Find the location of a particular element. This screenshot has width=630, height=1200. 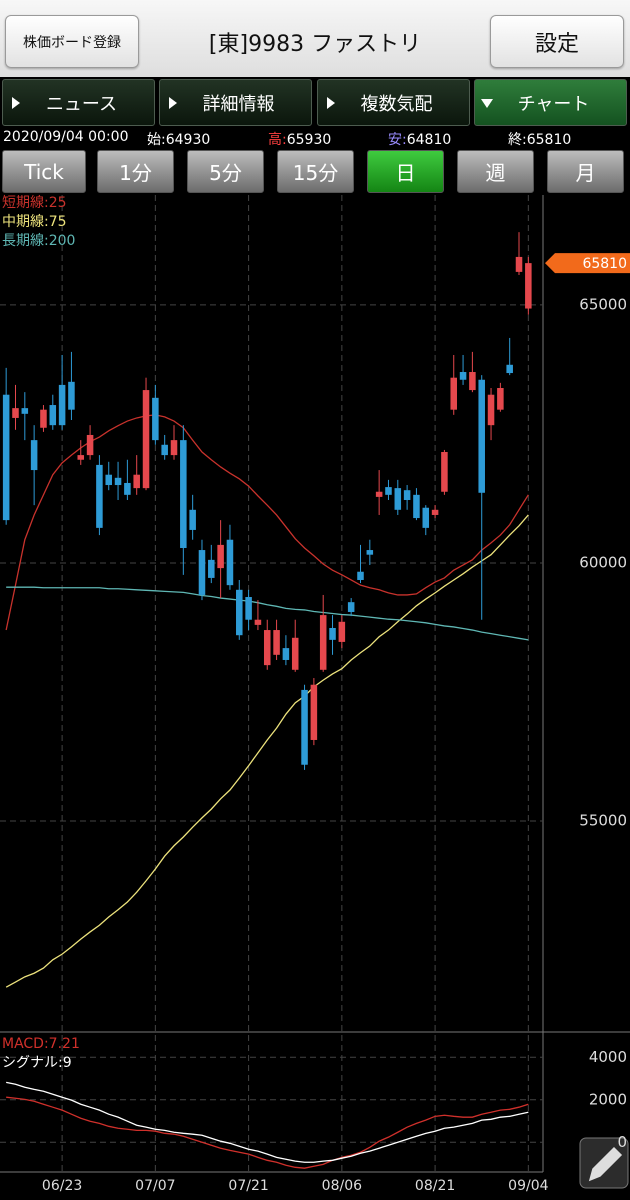

period-button: 15分 is located at coordinates (315, 171).